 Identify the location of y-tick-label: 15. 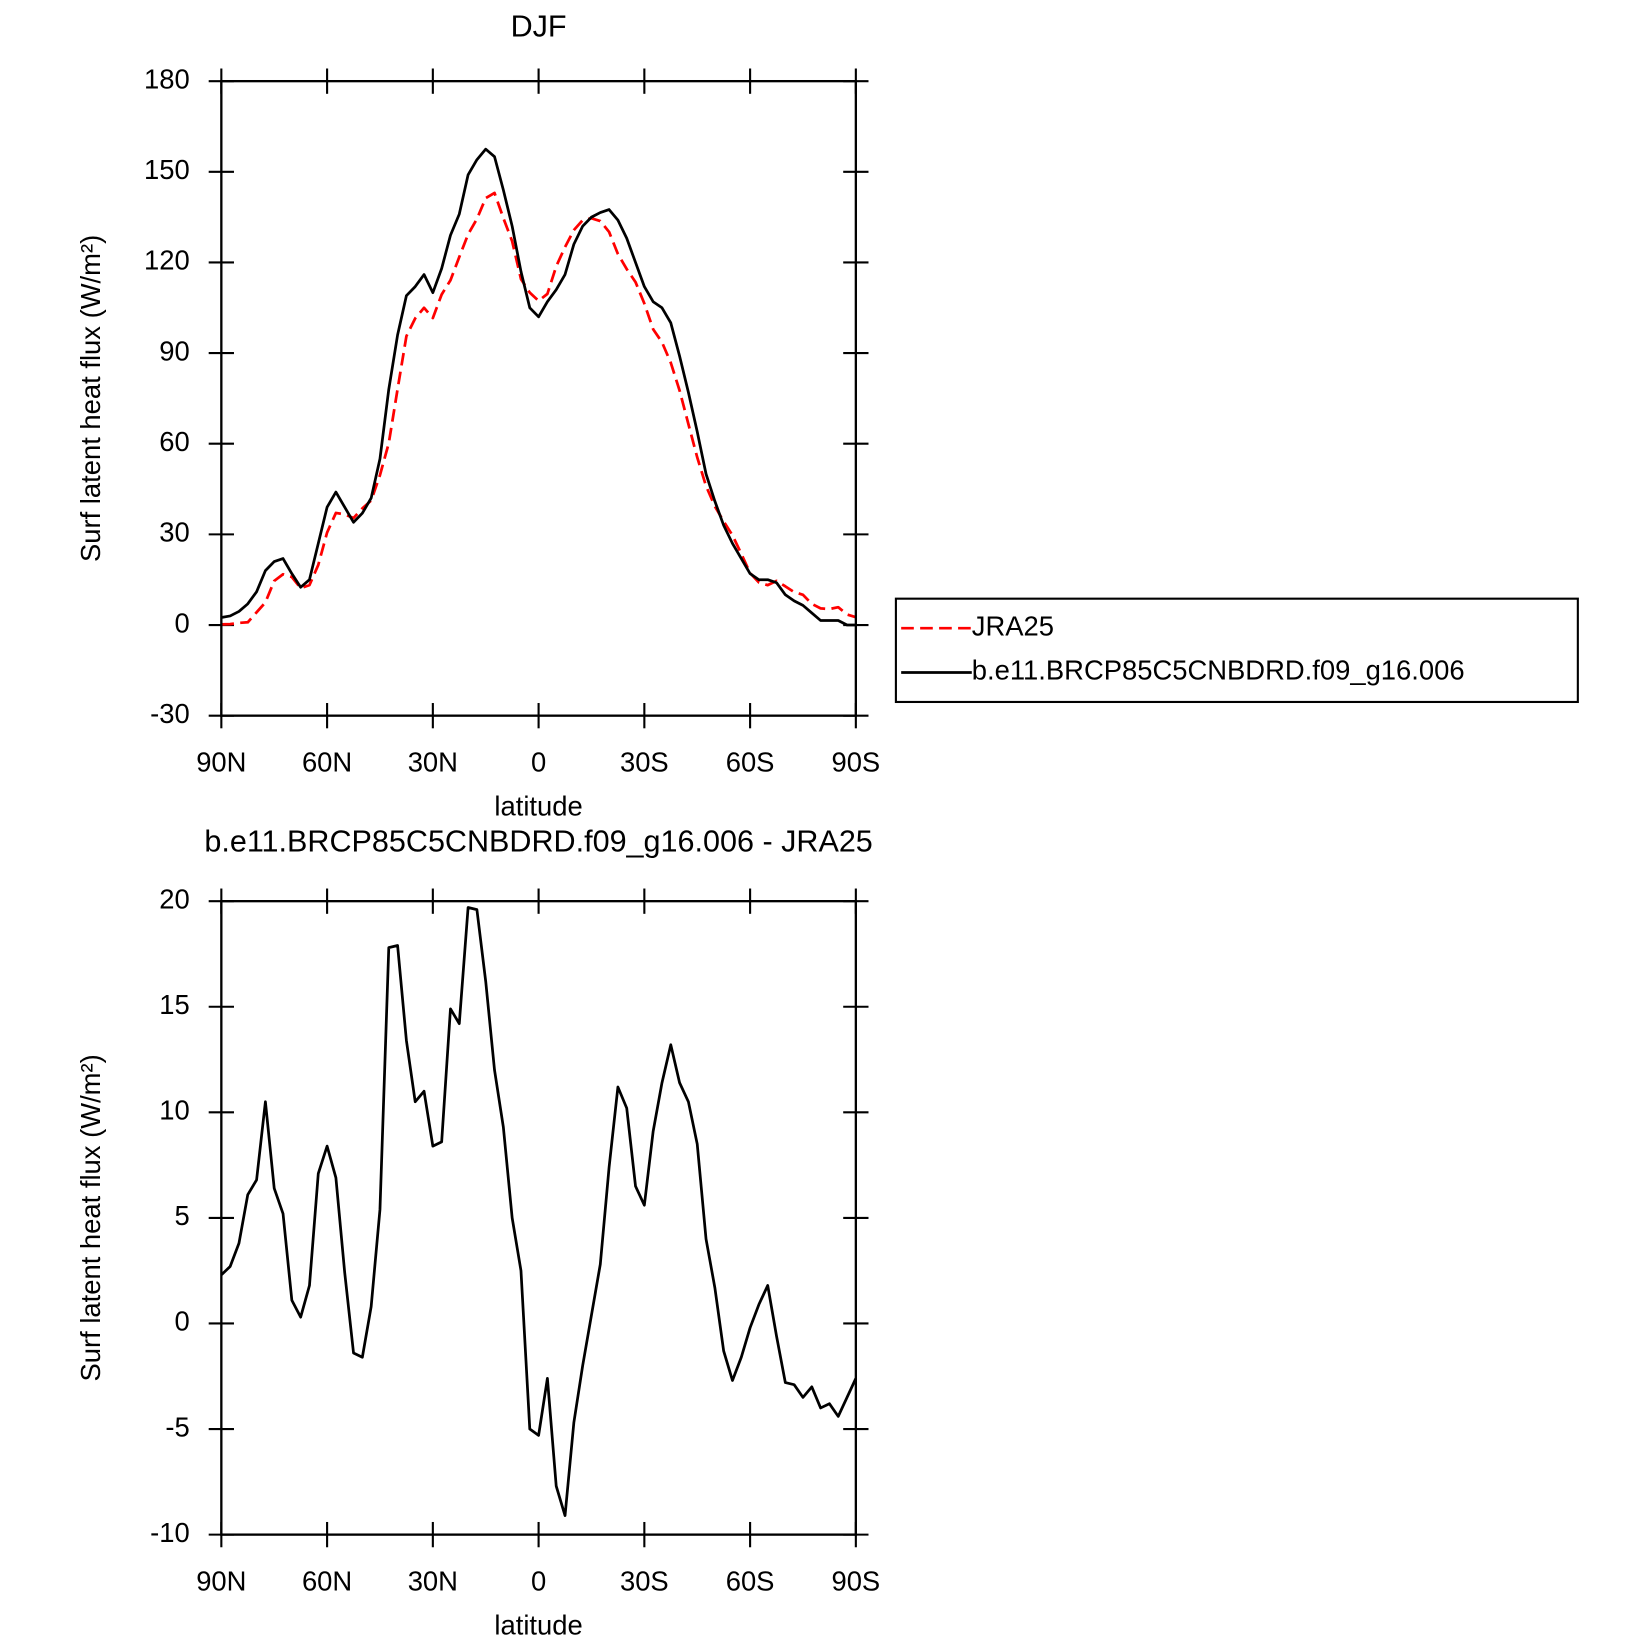
(174, 1004).